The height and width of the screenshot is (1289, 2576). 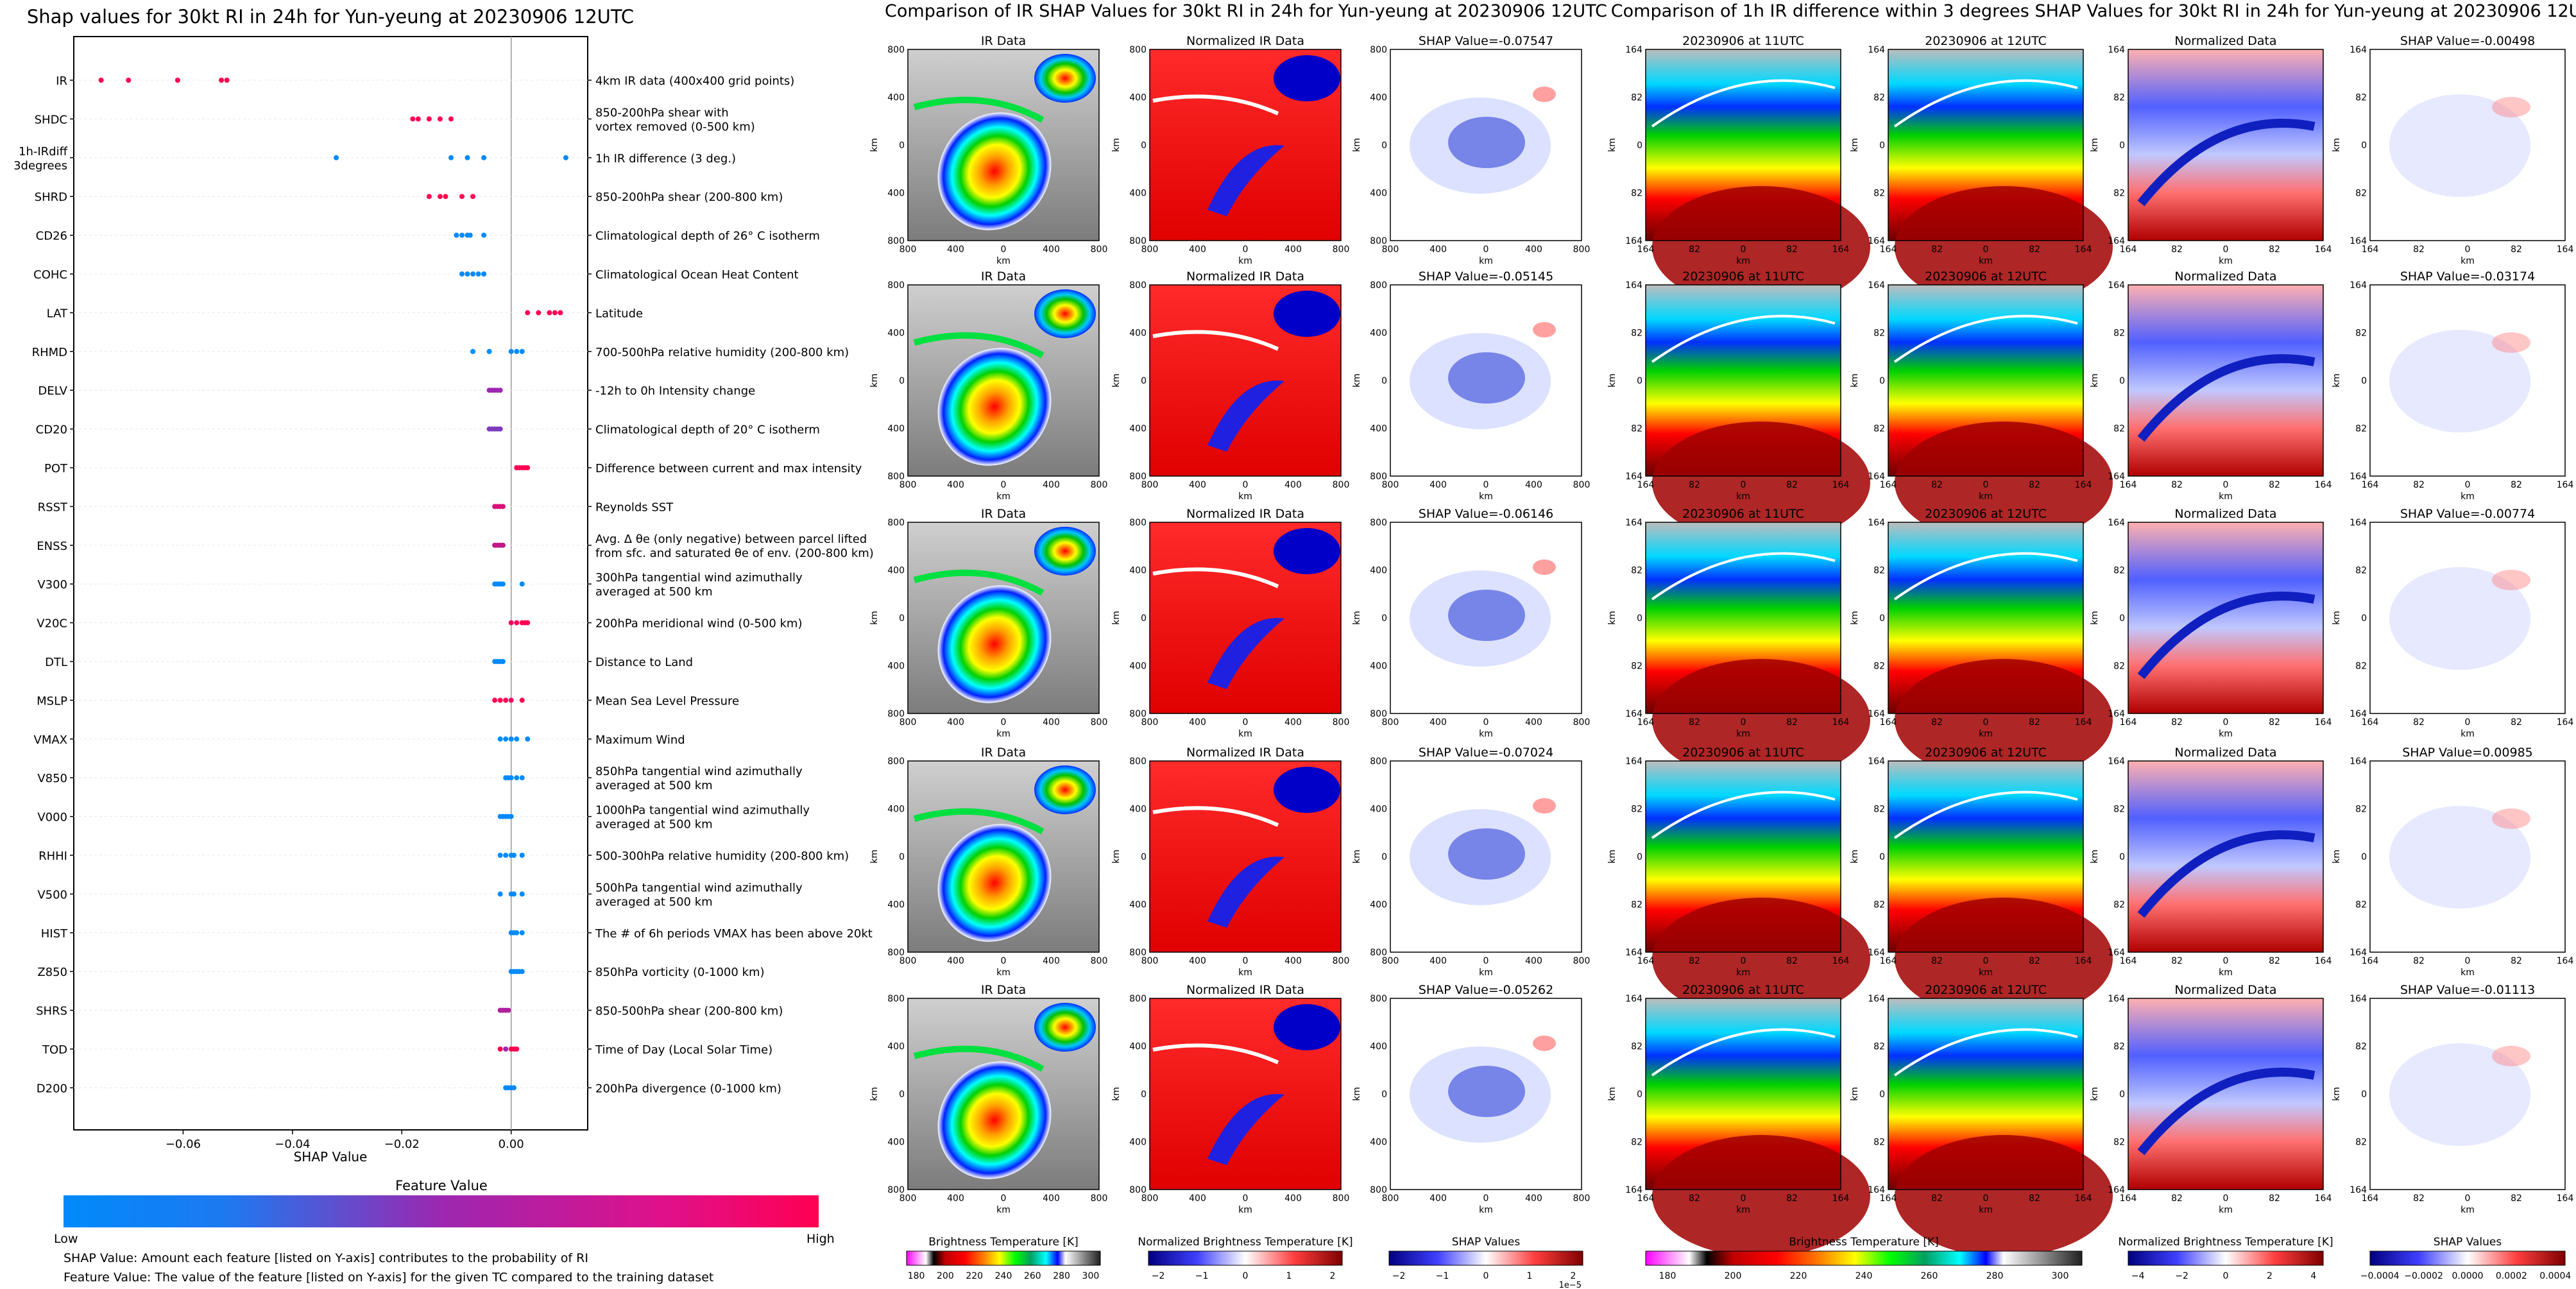 What do you see at coordinates (675, 127) in the screenshot?
I see `feature-description-label: vortex removed (0-500 km)` at bounding box center [675, 127].